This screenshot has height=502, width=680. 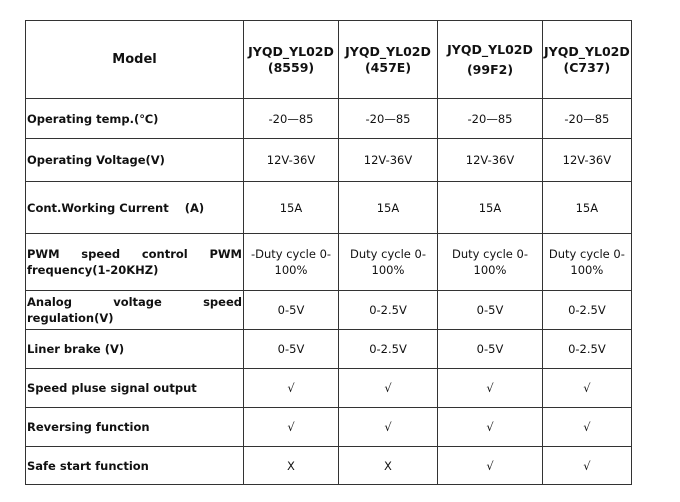 I want to click on model-column-header: JYQD_YL02D (457E), so click(x=388, y=59).